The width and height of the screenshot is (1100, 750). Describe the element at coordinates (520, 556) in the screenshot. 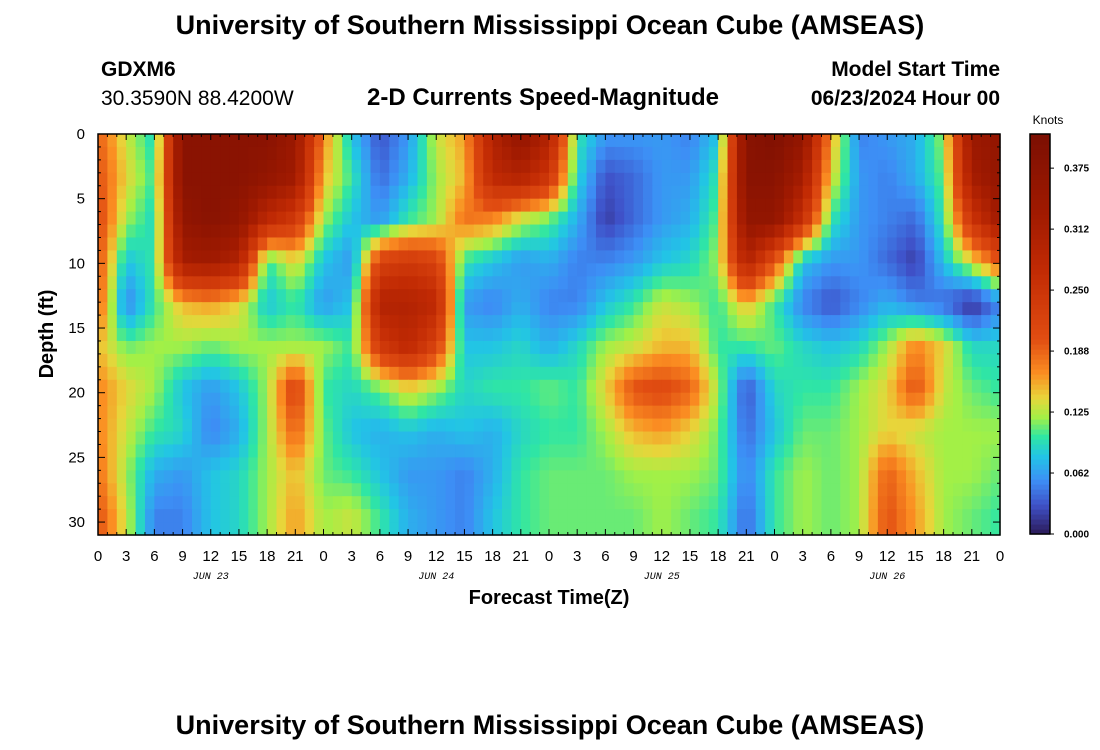

I see `x-tick-label: 21` at that location.